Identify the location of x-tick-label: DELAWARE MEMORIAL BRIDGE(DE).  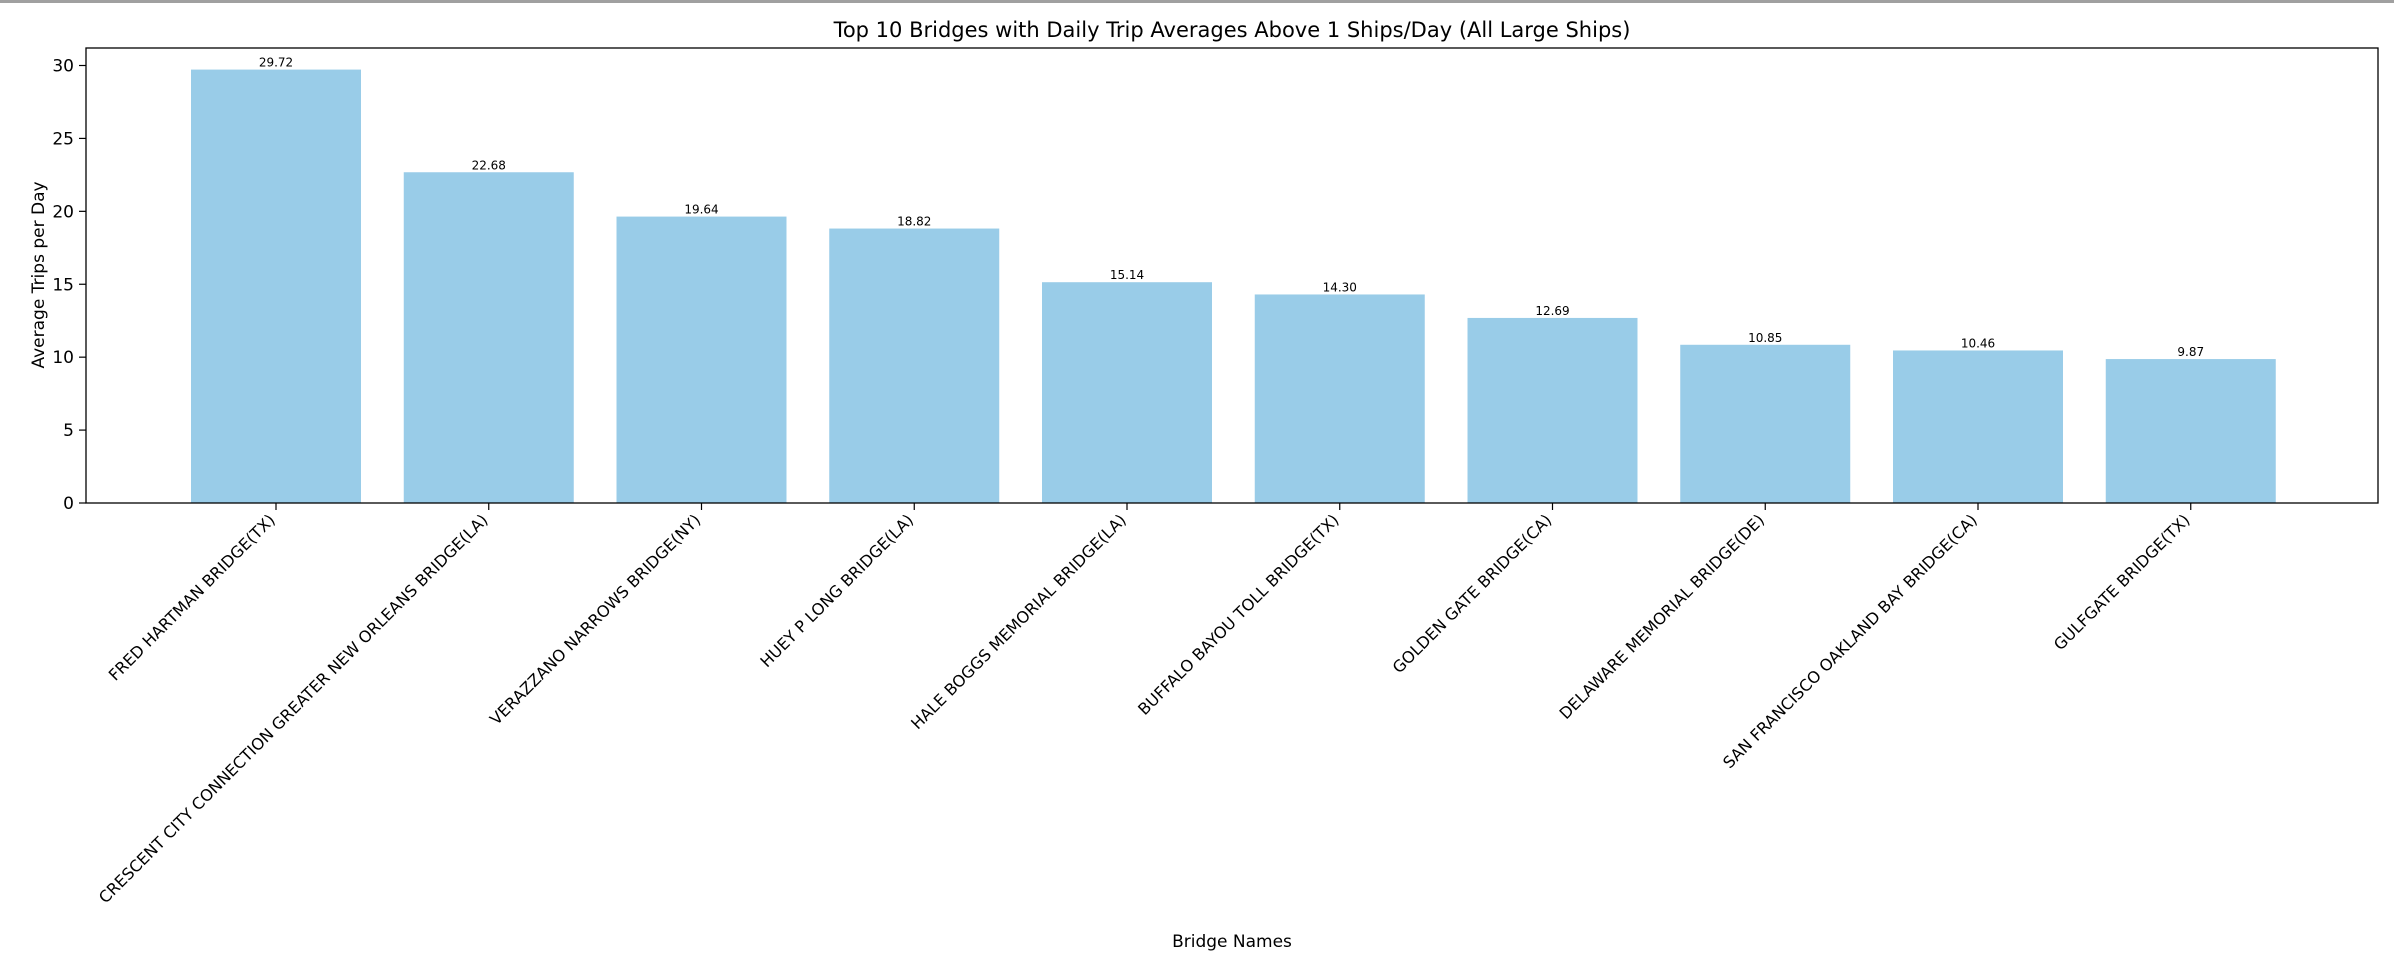
(1661, 616).